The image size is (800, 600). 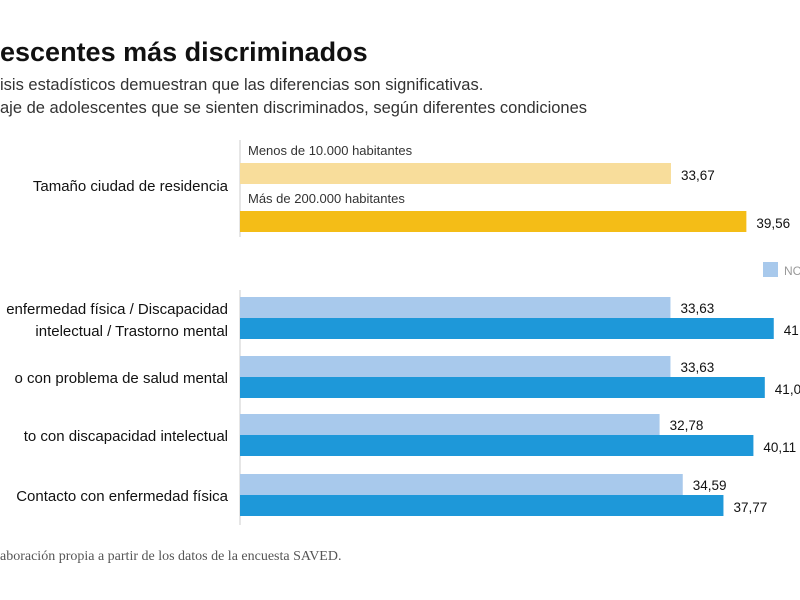 What do you see at coordinates (131, 186) in the screenshot?
I see `category-label: Tamaño ciudad de residencia` at bounding box center [131, 186].